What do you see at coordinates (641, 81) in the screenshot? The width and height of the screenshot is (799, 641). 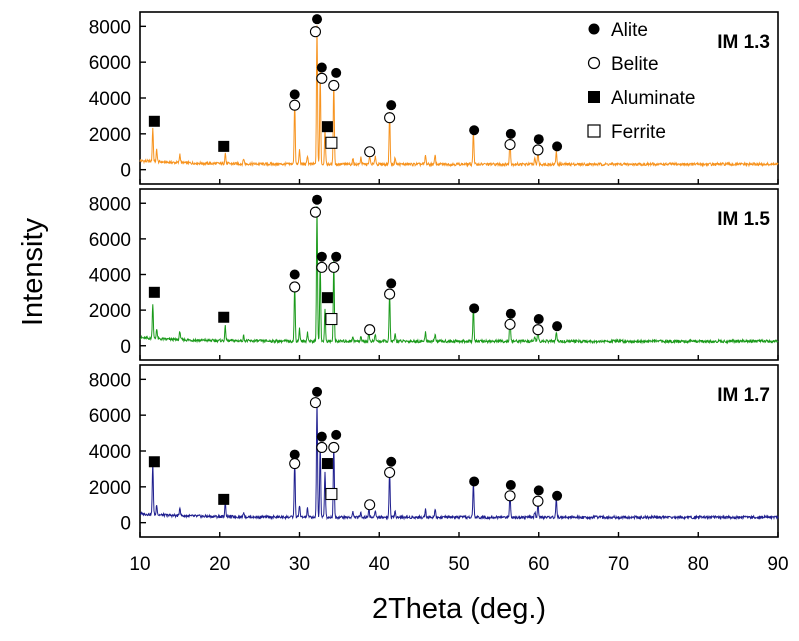 I see `legend: Alite Belite Aluminate Ferrite` at bounding box center [641, 81].